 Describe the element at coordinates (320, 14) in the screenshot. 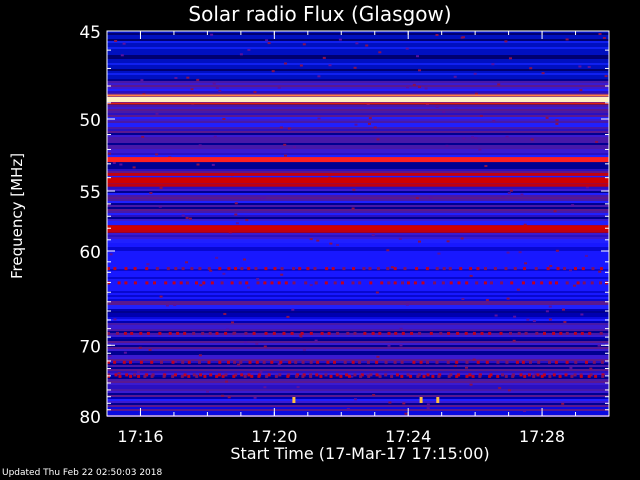

I see `chart-title: Solar radio Flux (Glasgow)` at that location.